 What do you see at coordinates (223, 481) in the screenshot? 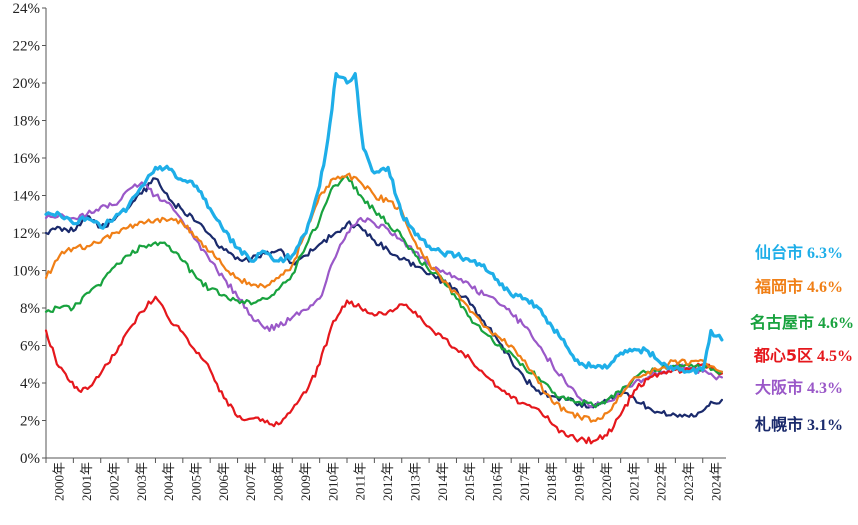
I see `x-tick-label: 2006年` at bounding box center [223, 481].